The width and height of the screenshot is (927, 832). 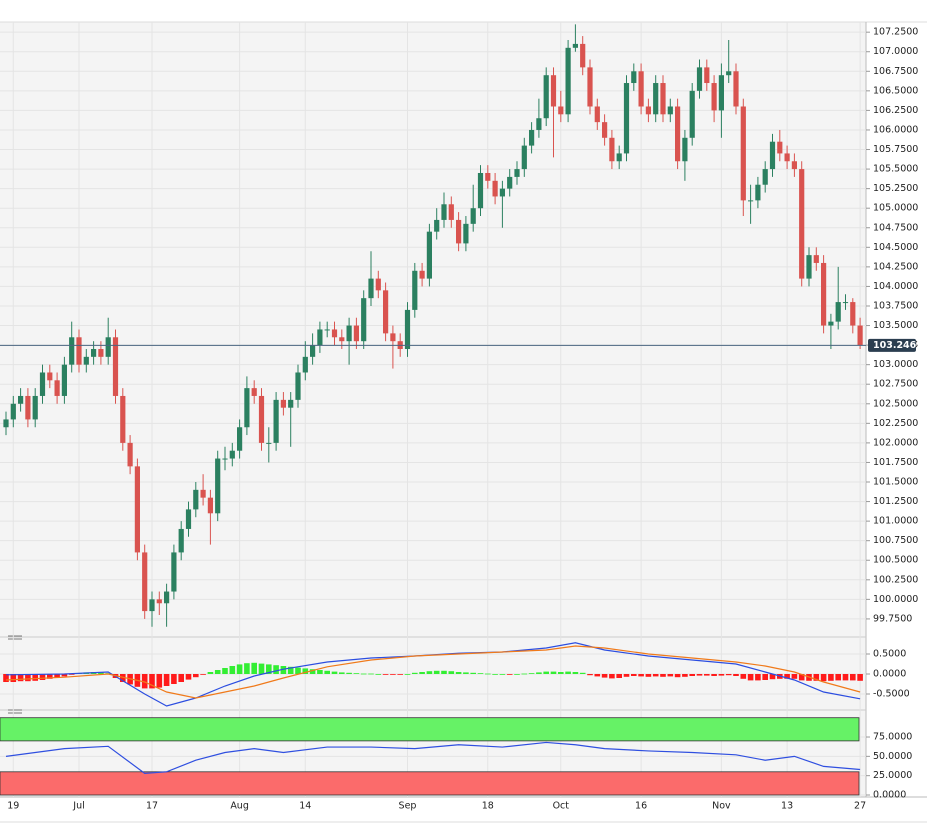 What do you see at coordinates (895, 90) in the screenshot?
I see `y-tick-label: 106.5000` at bounding box center [895, 90].